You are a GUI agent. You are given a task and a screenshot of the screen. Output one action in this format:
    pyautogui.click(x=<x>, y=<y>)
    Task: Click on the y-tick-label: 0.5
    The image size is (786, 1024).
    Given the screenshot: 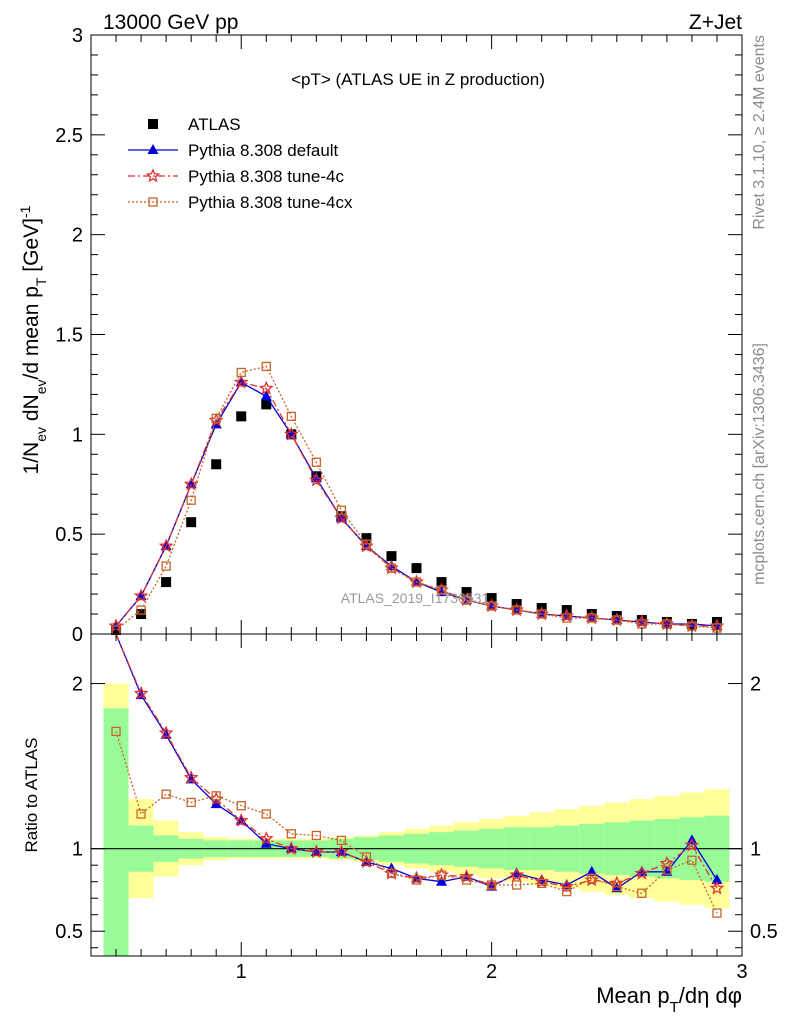 What is the action you would take?
    pyautogui.click(x=69, y=535)
    